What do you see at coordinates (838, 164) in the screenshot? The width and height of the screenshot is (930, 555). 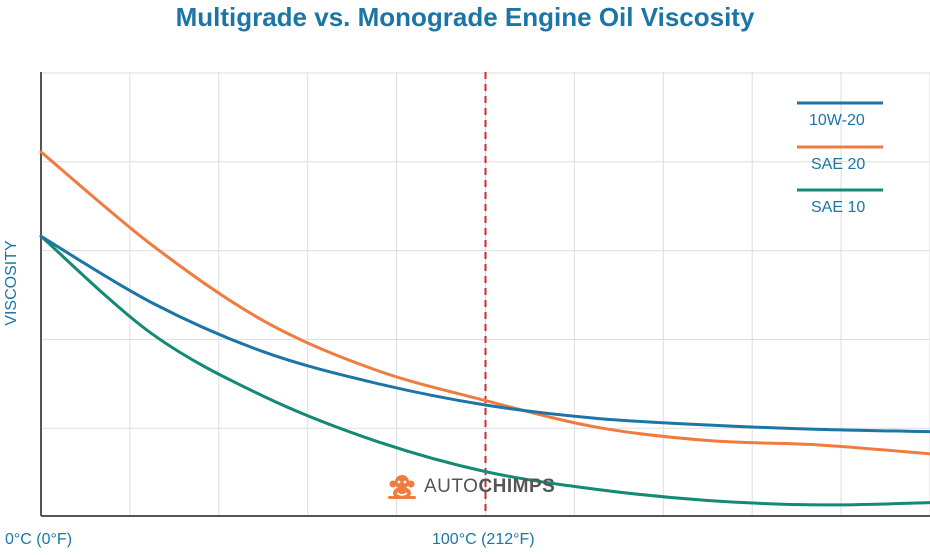 I see `legend-label-sae20: SAE 20` at bounding box center [838, 164].